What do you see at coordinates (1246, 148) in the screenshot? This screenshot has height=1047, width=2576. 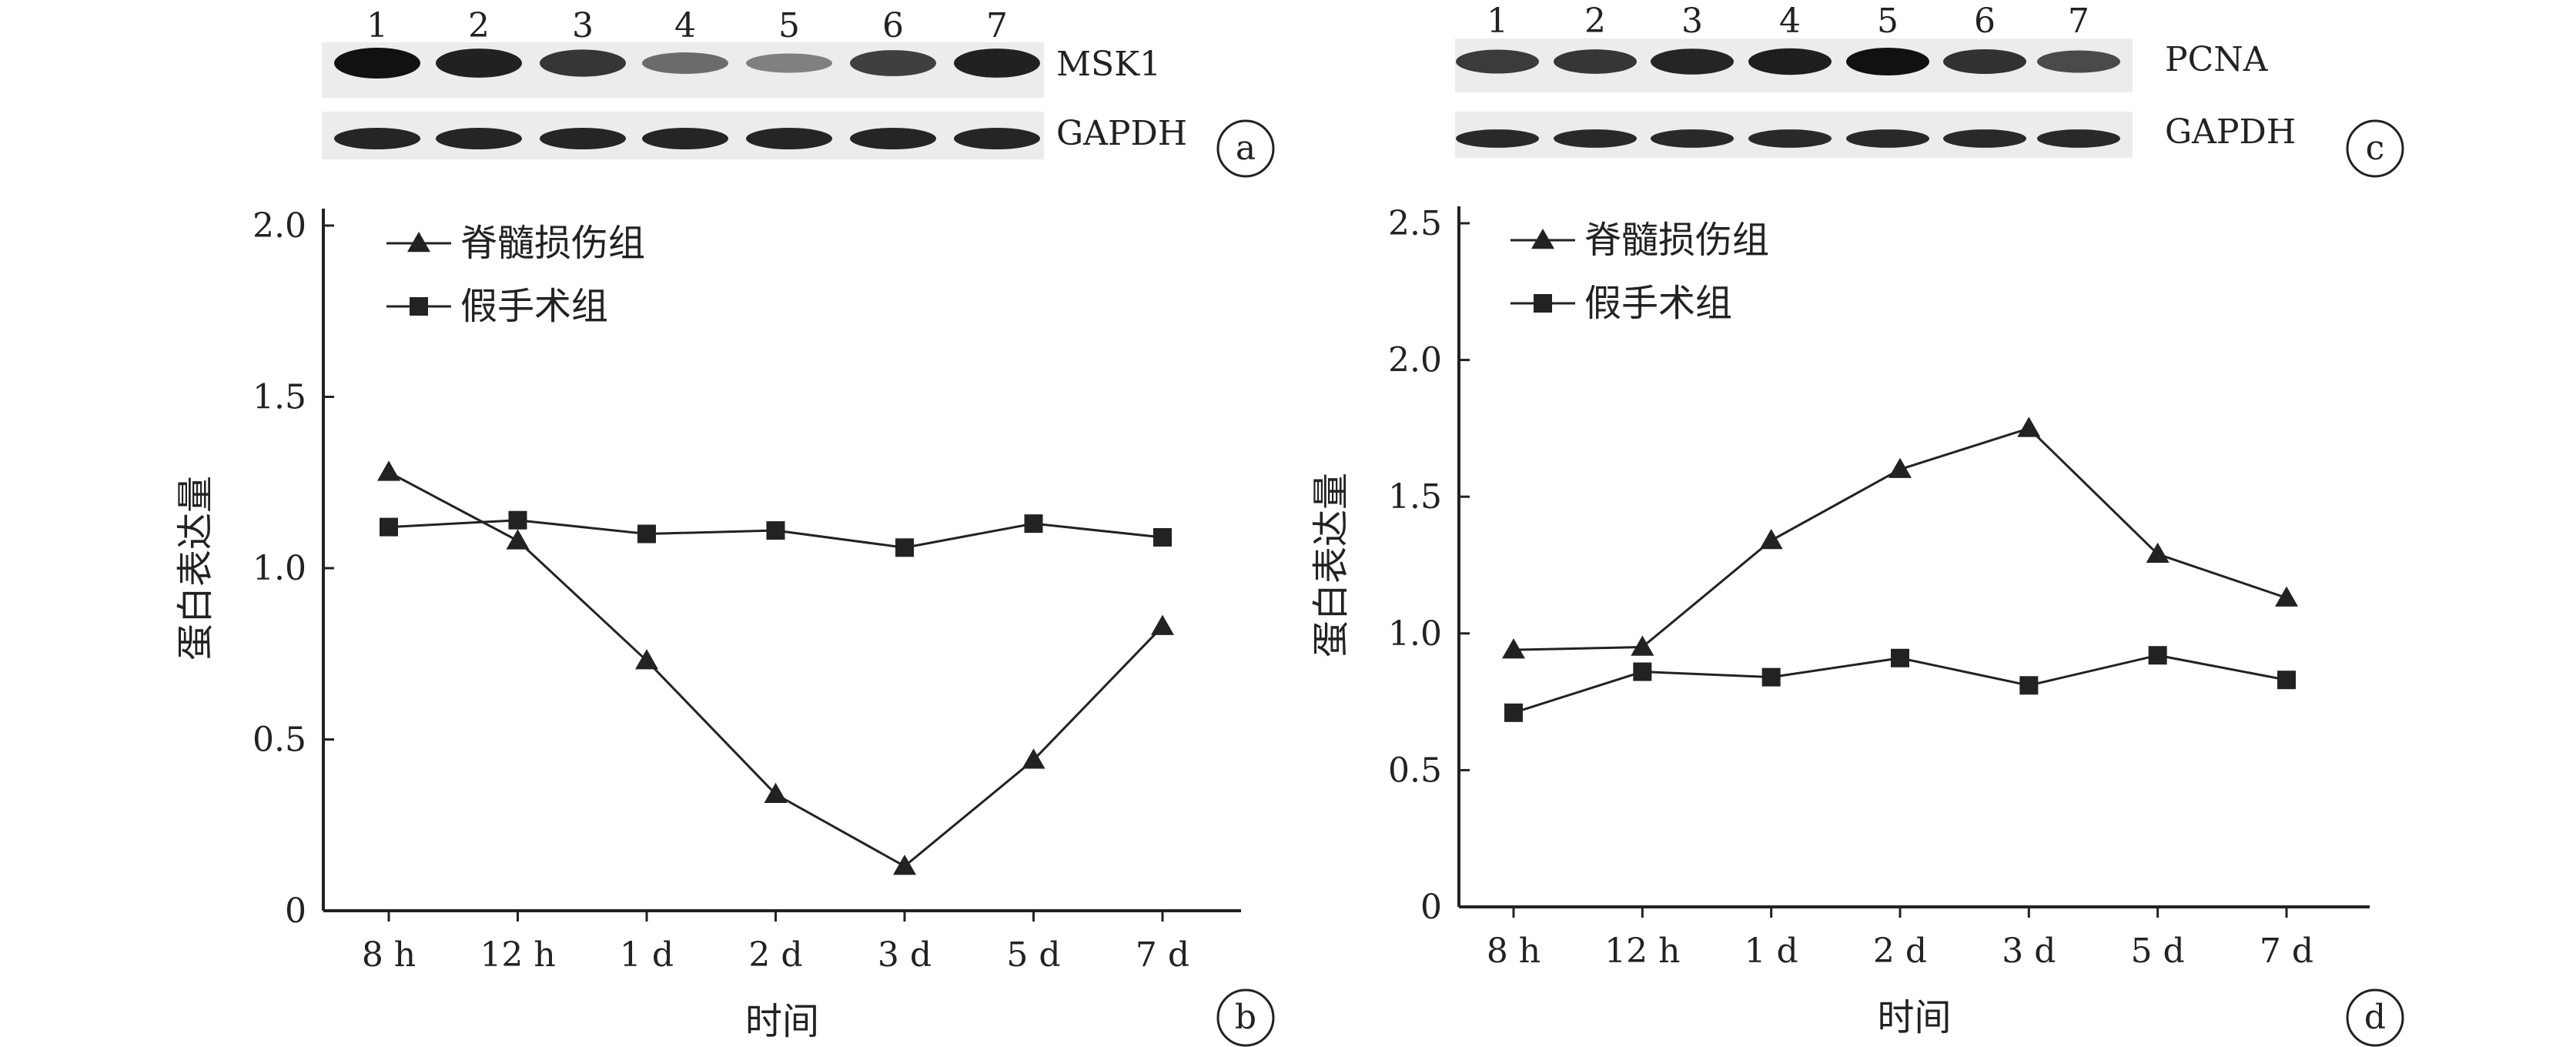 I see `svg-text: a` at bounding box center [1246, 148].